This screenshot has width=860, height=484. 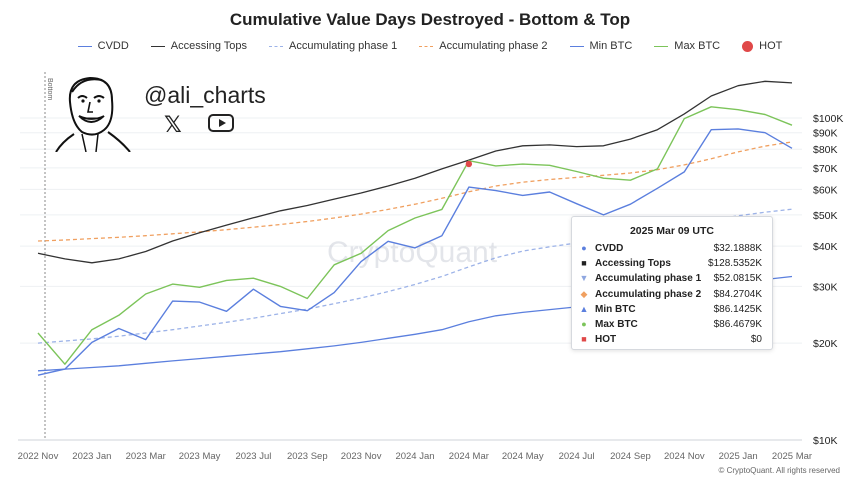 I want to click on tooltip-row: ● Max BTC $86.4679K, so click(x=672, y=324).